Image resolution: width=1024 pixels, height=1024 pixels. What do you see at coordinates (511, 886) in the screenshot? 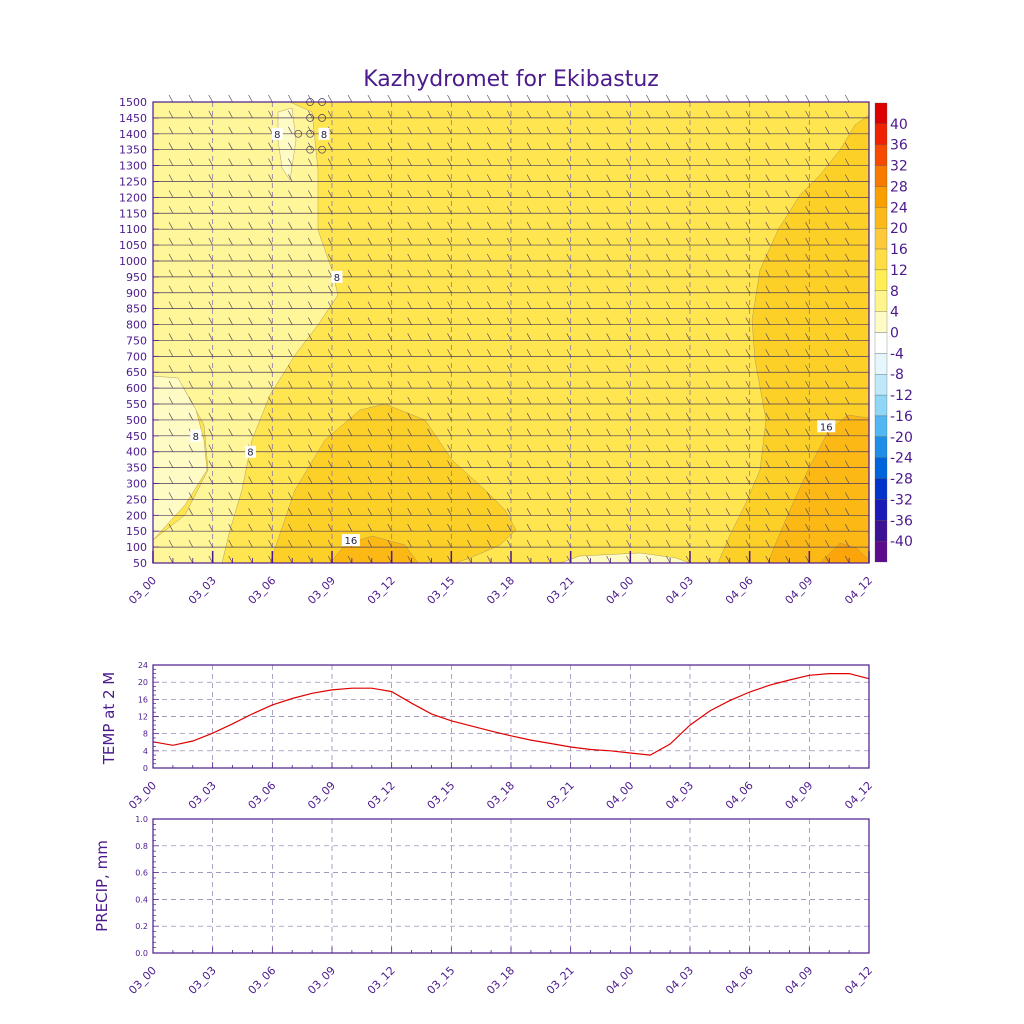
I see `precip-frame` at bounding box center [511, 886].